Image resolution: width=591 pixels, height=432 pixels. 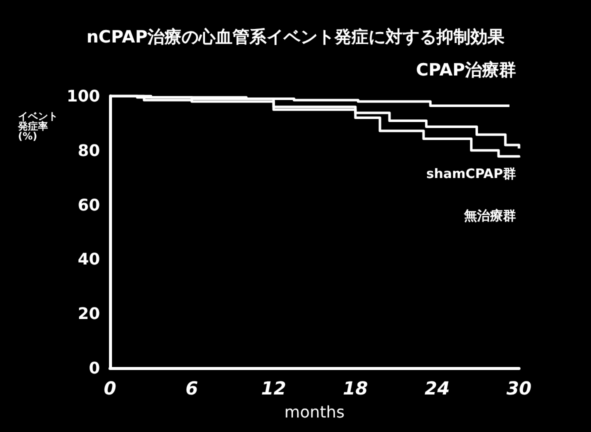 I want to click on y-tick-label: 0, so click(x=94, y=368).